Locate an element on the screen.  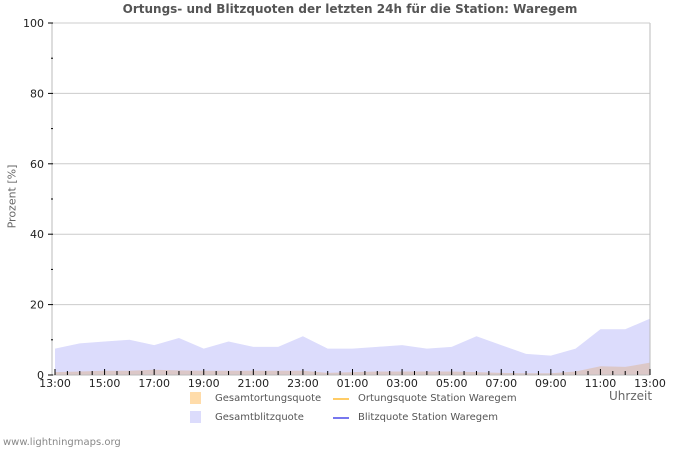
gesamtblitzquote-area is located at coordinates (352, 346).